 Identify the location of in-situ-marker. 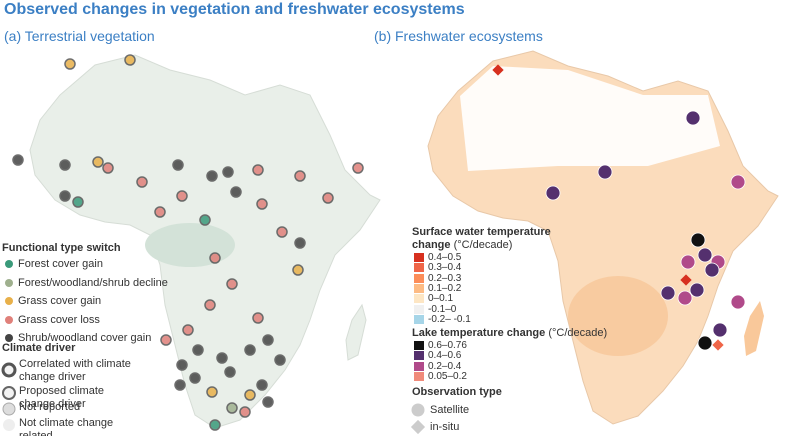
(686, 280).